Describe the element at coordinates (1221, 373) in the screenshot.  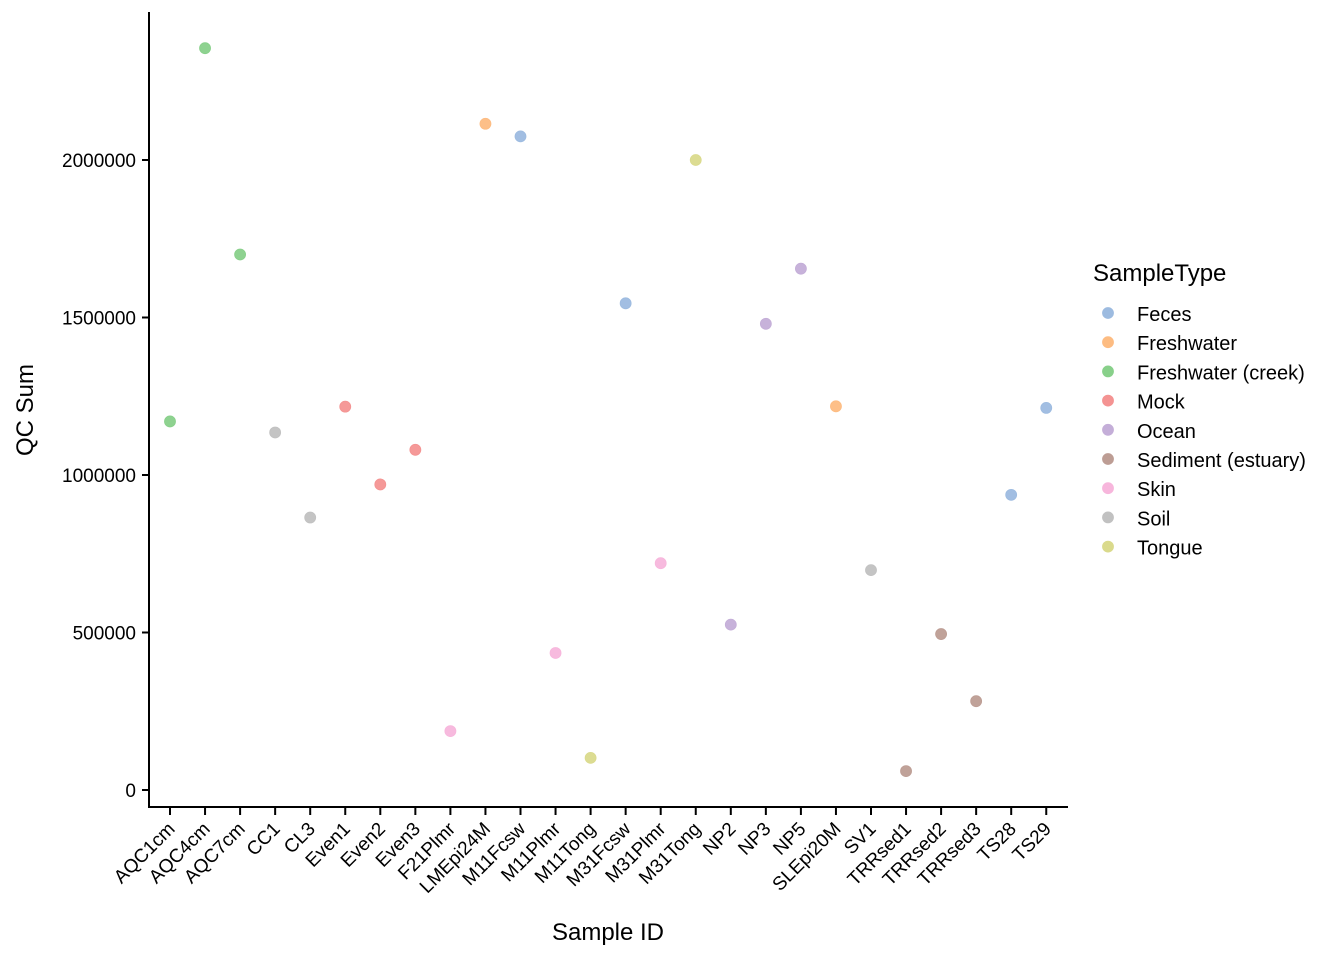
I see `legend-label: Freshwater (creek)` at that location.